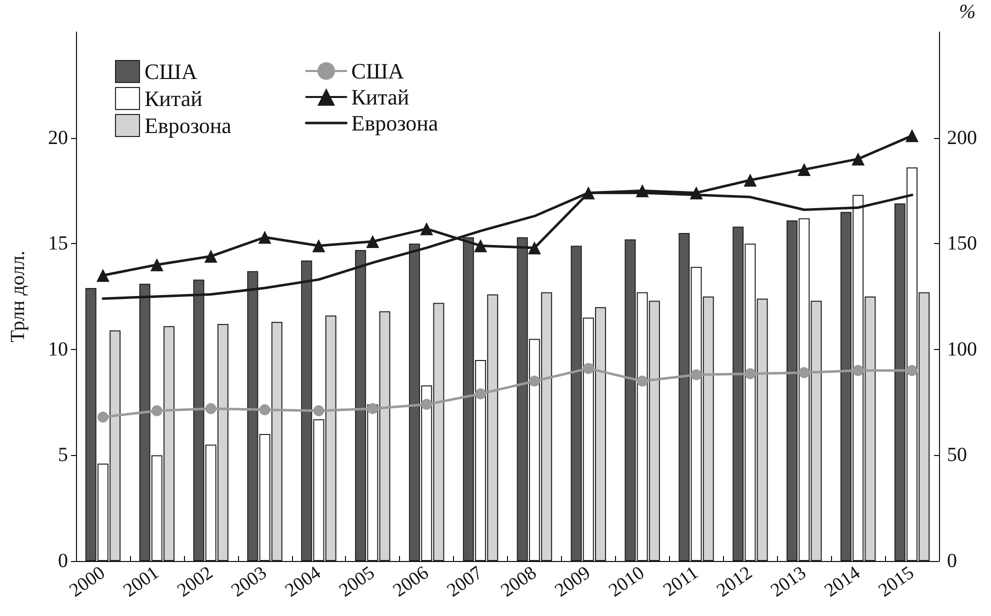  Describe the element at coordinates (962, 349) in the screenshot. I see `y2-tick-label: 100` at that location.